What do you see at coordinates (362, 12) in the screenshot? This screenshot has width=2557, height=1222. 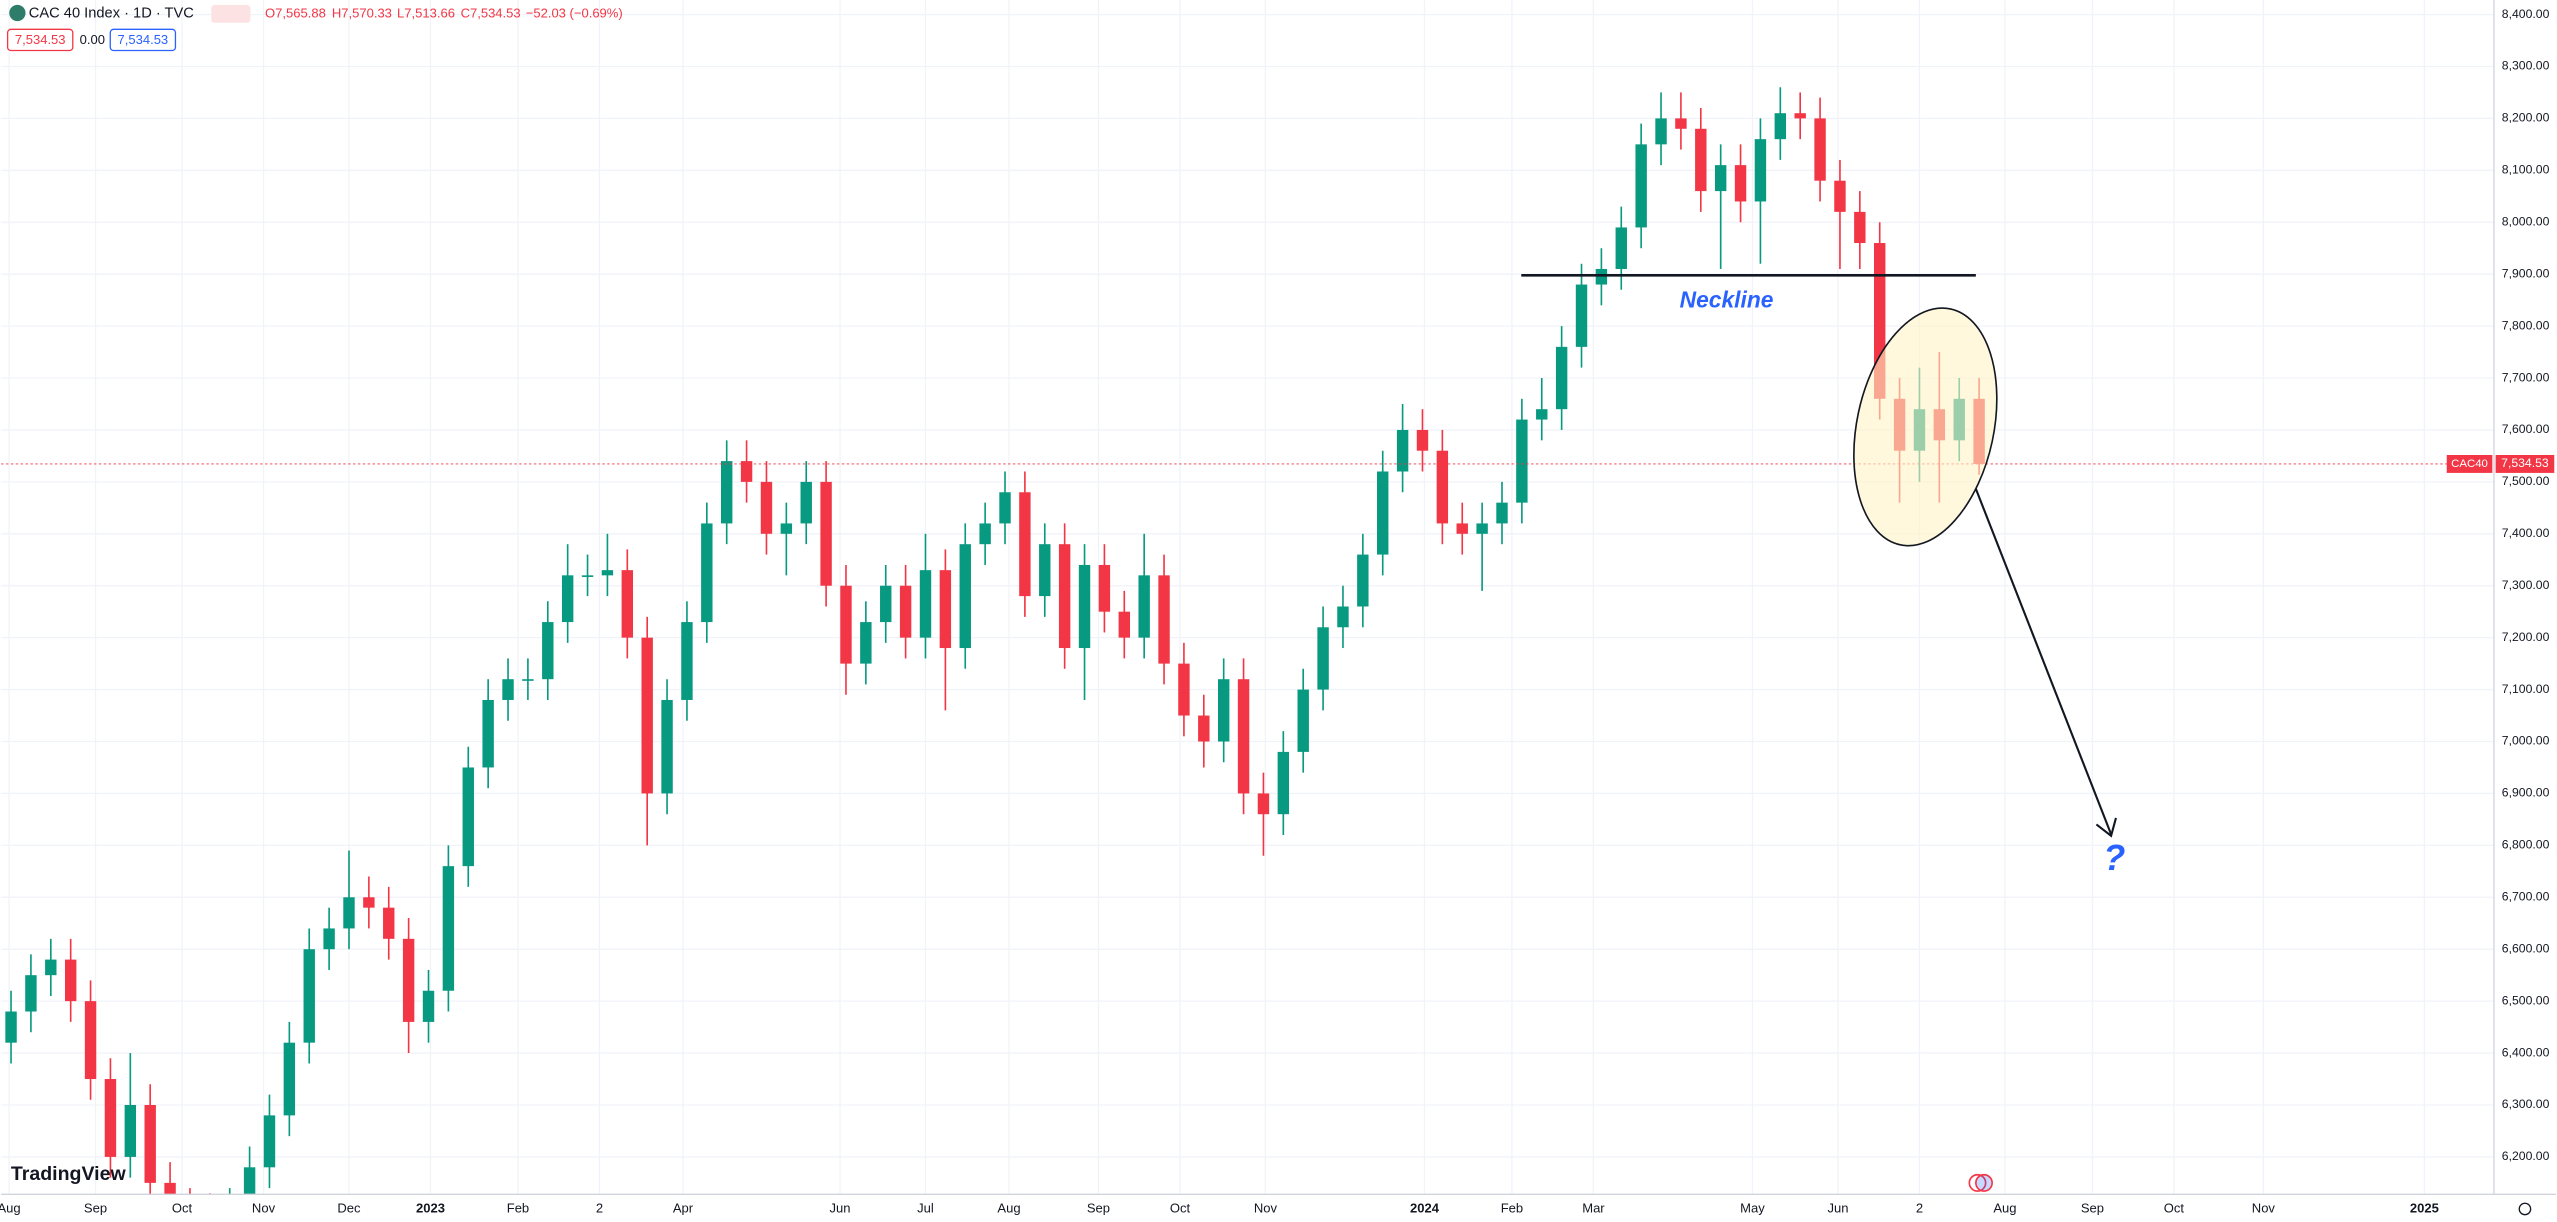 I see `ohlc-high: H7,570.33` at bounding box center [362, 12].